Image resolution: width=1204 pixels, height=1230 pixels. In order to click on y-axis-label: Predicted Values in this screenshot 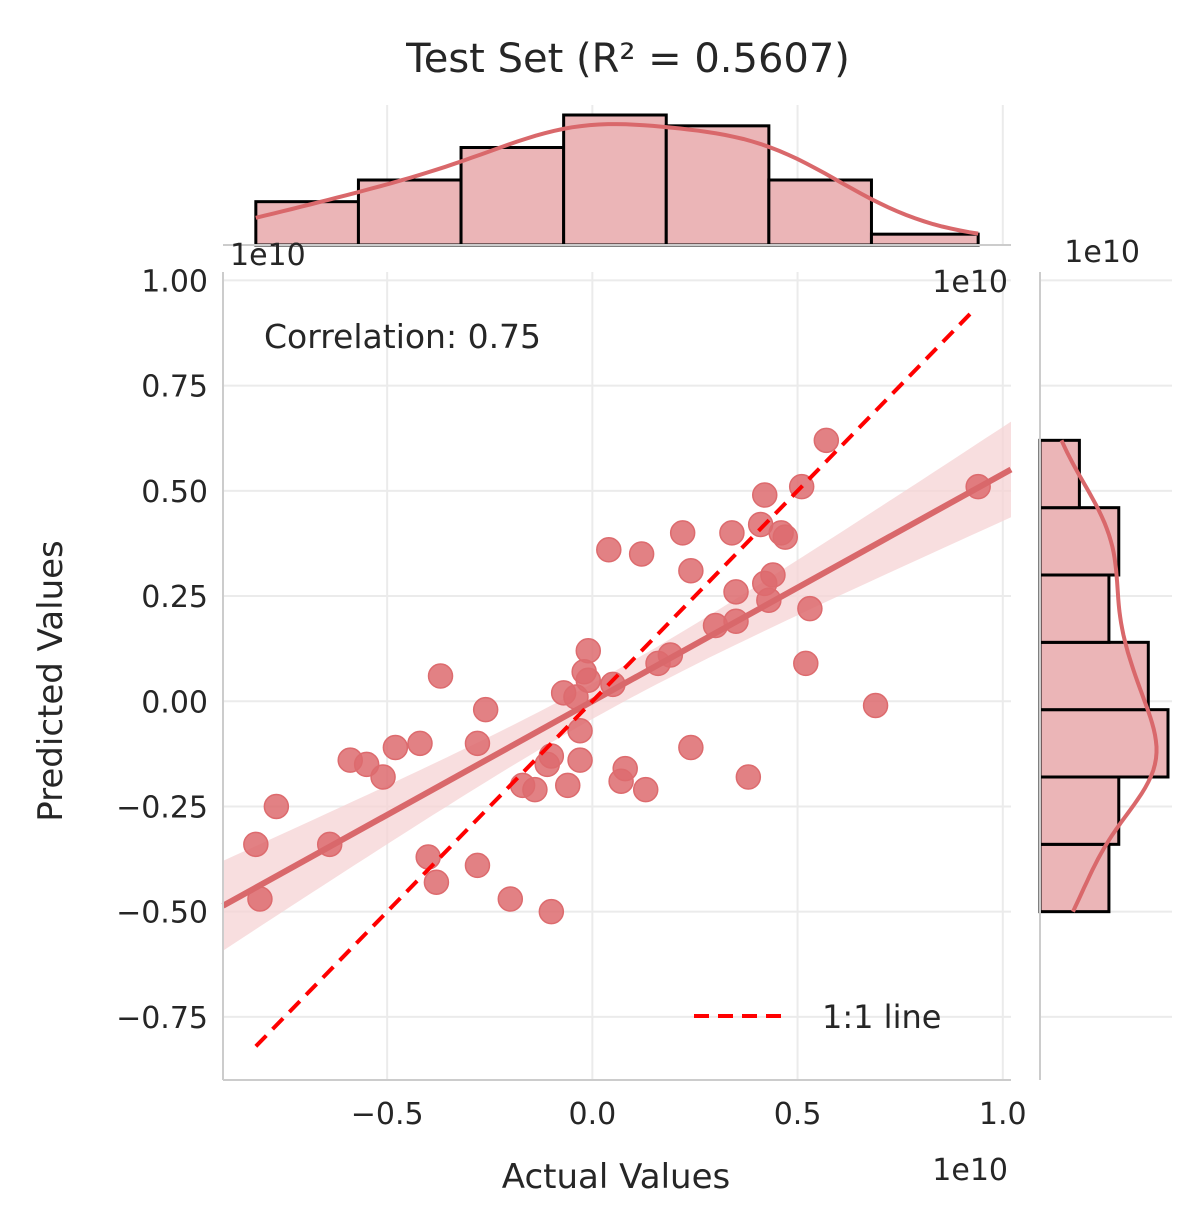, I will do `click(51, 681)`.